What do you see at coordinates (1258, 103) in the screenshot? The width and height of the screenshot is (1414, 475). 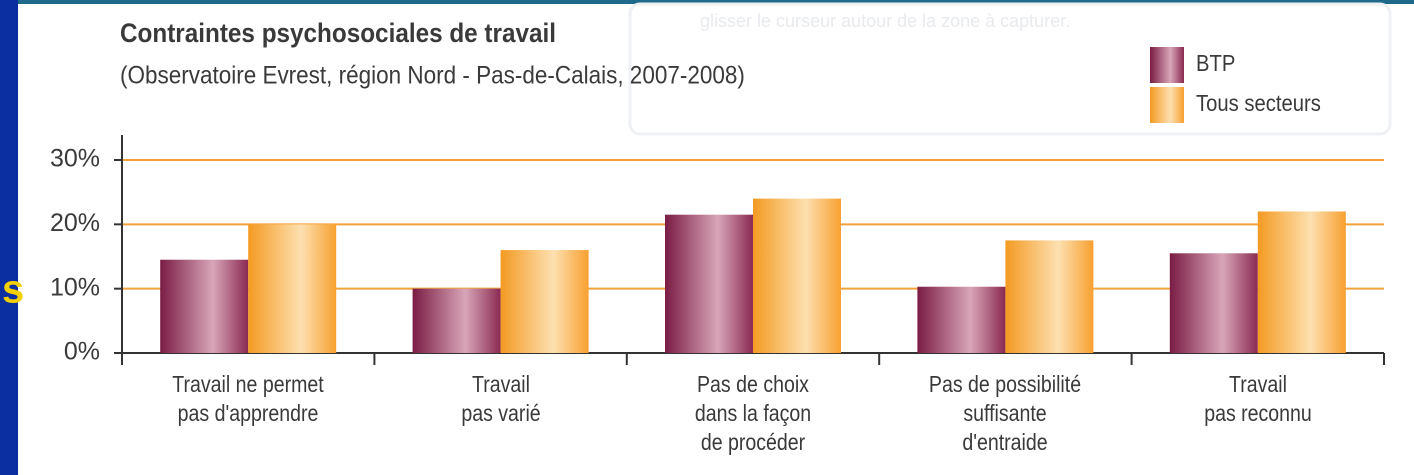 I see `legend-label: Tous secteurs` at bounding box center [1258, 103].